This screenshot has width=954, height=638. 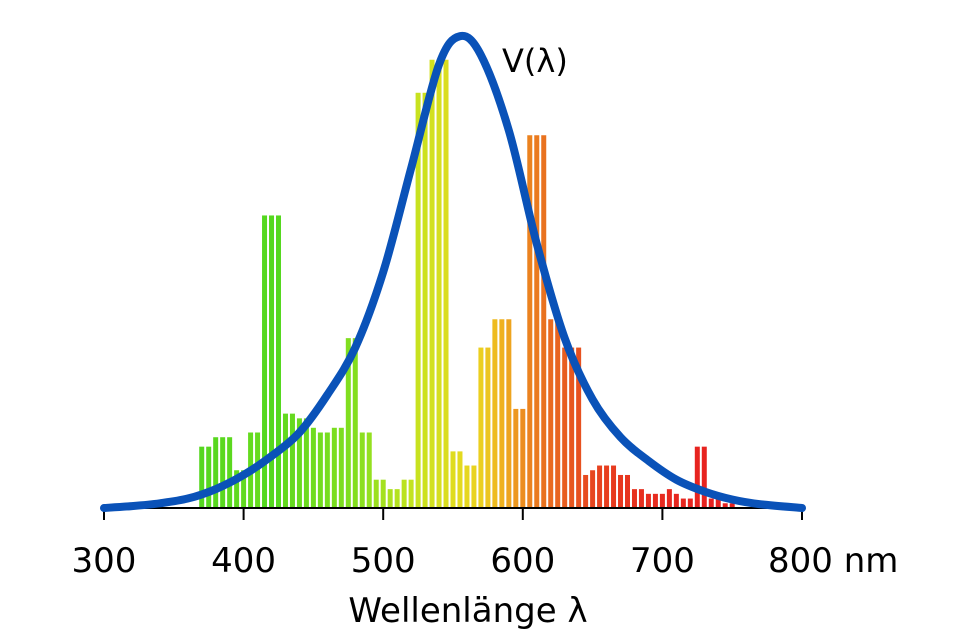 What do you see at coordinates (243, 561) in the screenshot?
I see `x-tick-label-400: 400` at bounding box center [243, 561].